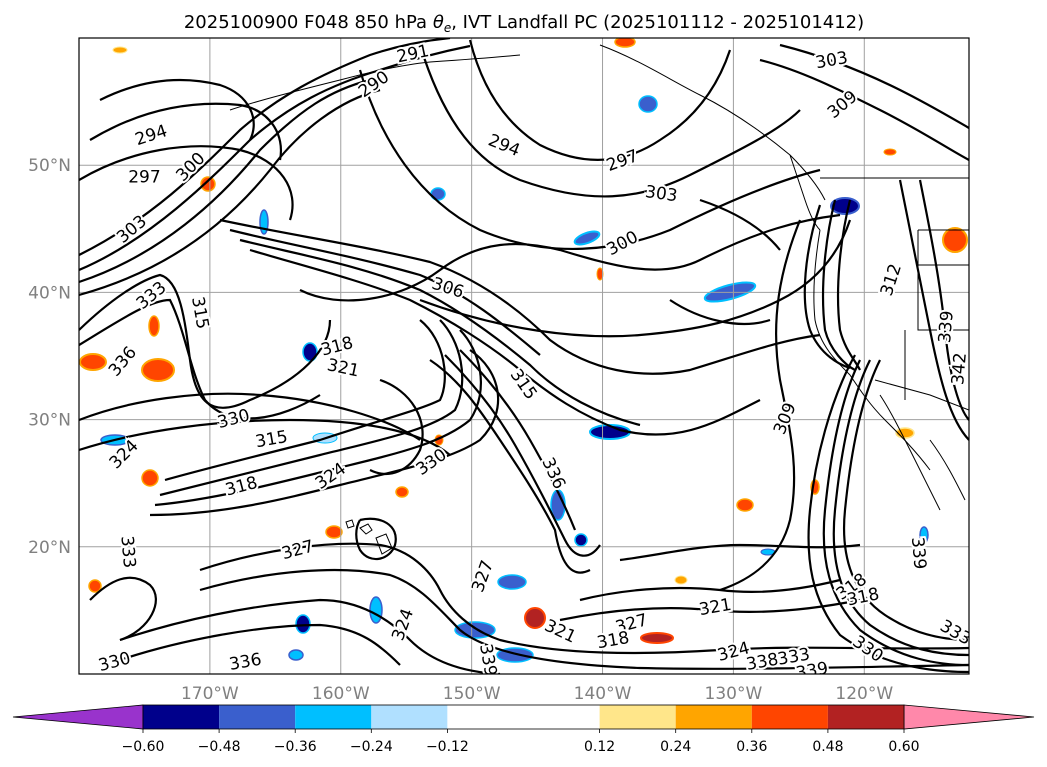  Describe the element at coordinates (921, 395) in the screenshot. I see `border-us-mexico` at that location.